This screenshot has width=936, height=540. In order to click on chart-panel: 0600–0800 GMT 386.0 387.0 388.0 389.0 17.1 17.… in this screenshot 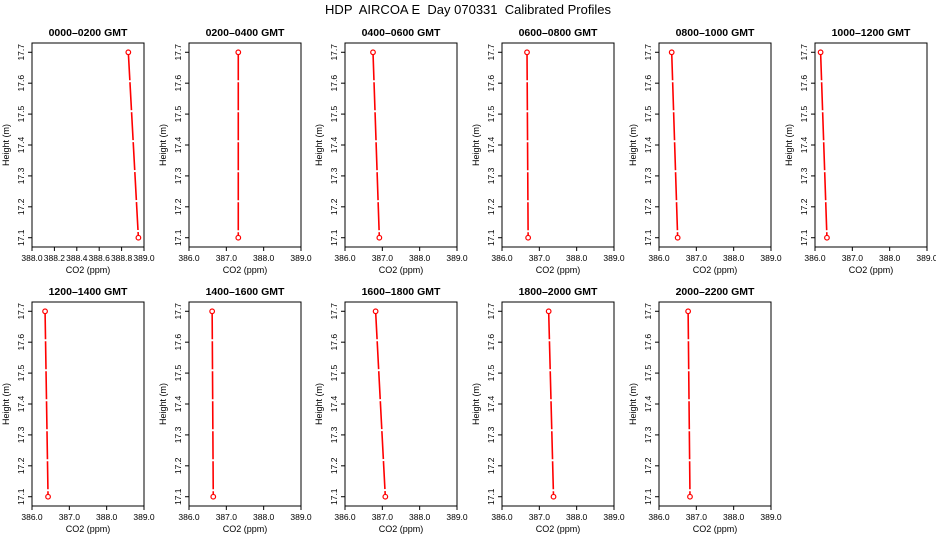, I will do `click(548, 151)`.